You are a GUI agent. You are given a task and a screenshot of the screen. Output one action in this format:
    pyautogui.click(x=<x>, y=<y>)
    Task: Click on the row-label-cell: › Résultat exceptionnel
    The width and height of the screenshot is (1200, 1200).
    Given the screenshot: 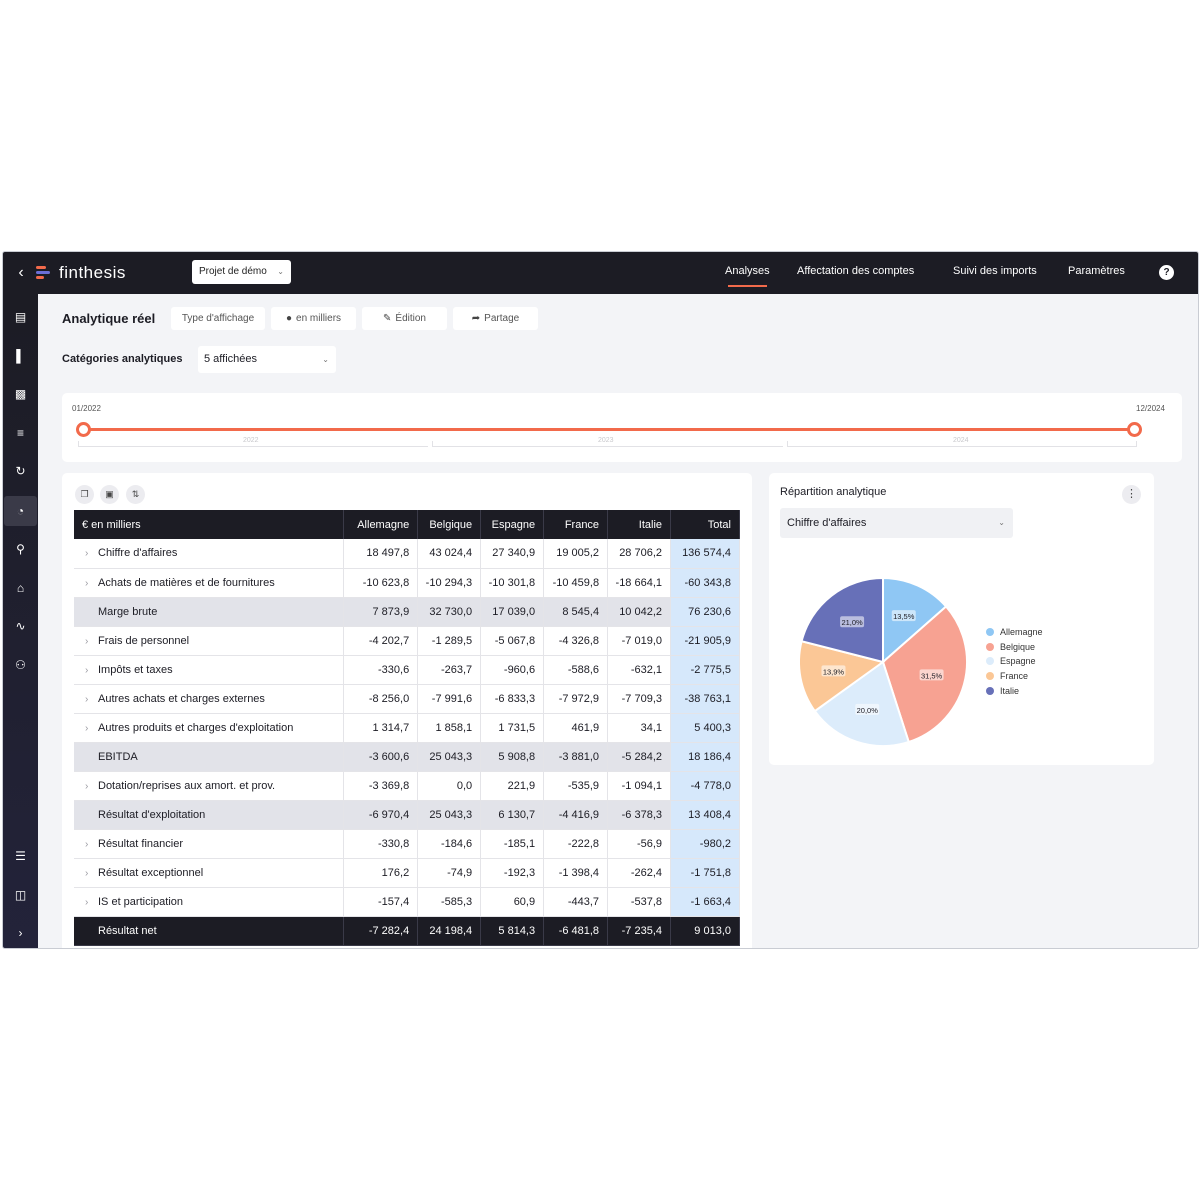 What is the action you would take?
    pyautogui.click(x=209, y=873)
    